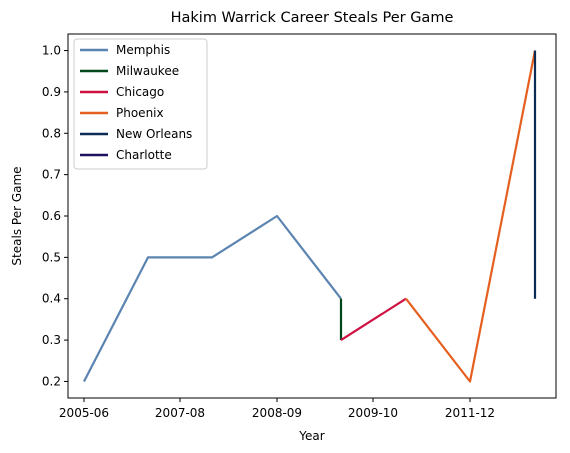 This screenshot has height=453, width=570. What do you see at coordinates (51, 299) in the screenshot?
I see `y-tick-label: 0.4` at bounding box center [51, 299].